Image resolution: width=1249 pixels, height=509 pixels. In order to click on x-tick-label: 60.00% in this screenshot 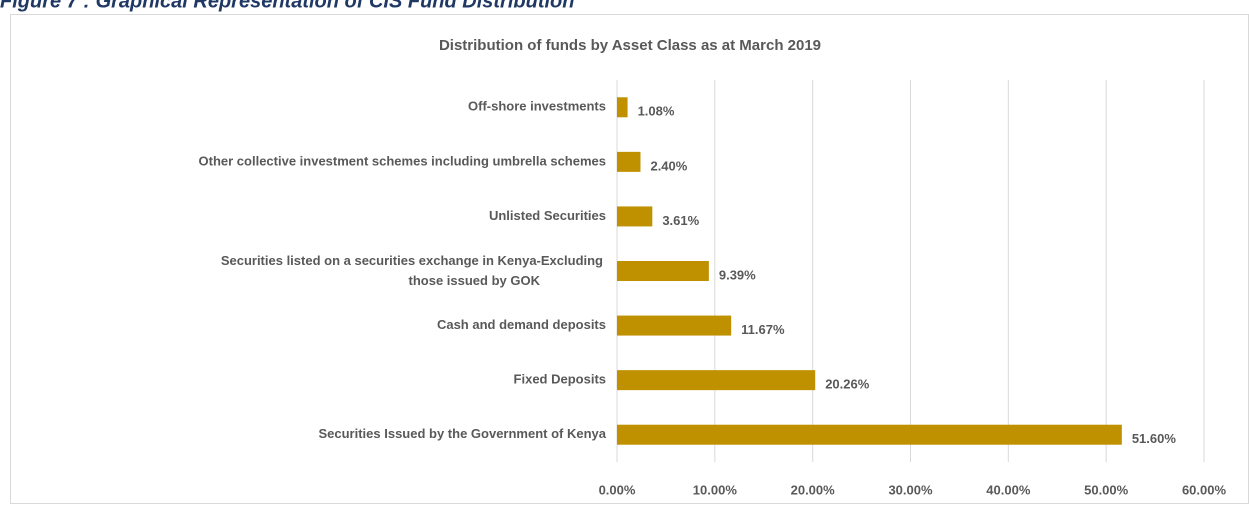, I will do `click(1204, 489)`.